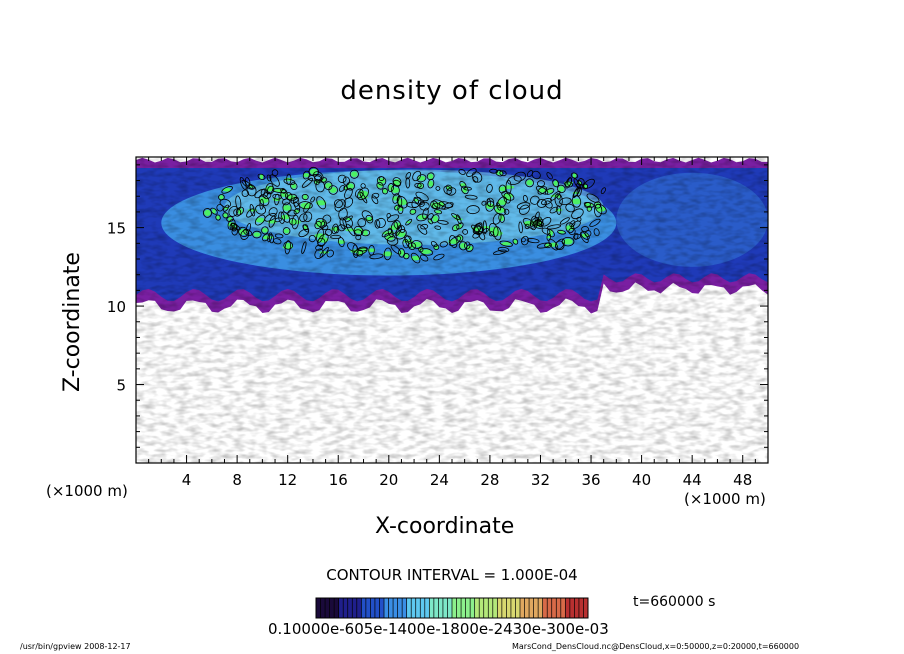  I want to click on x-tick-label: 20, so click(388, 480).